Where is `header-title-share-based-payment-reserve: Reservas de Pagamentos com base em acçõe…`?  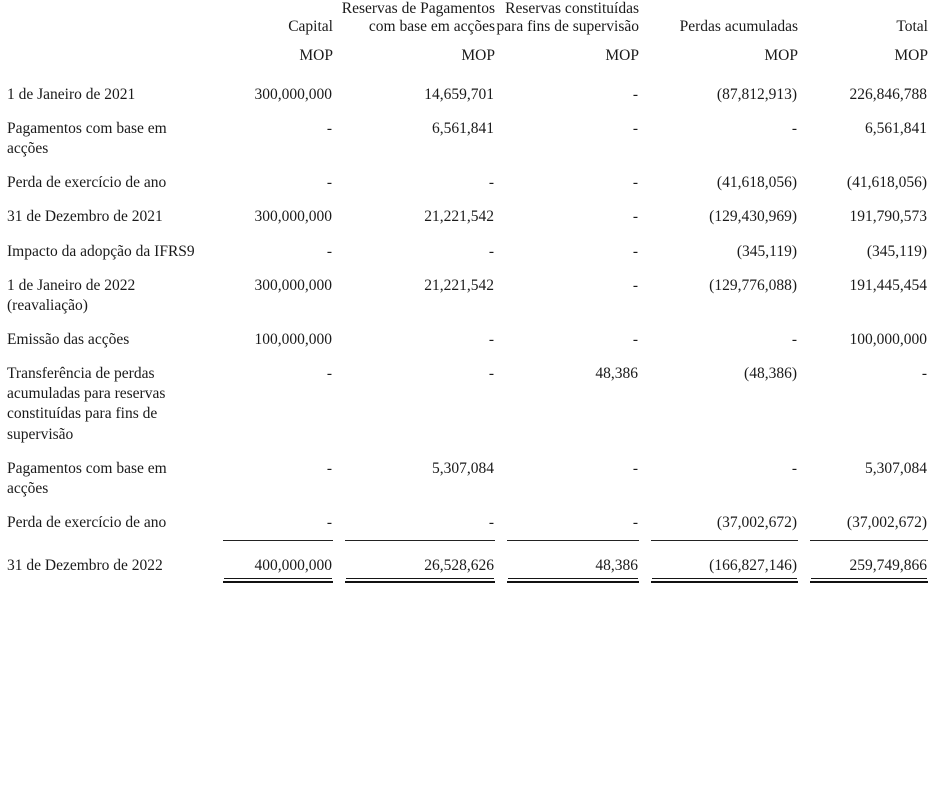
header-title-share-based-payment-reserve: Reservas de Pagamentos com base em acçõe… is located at coordinates (418, 18).